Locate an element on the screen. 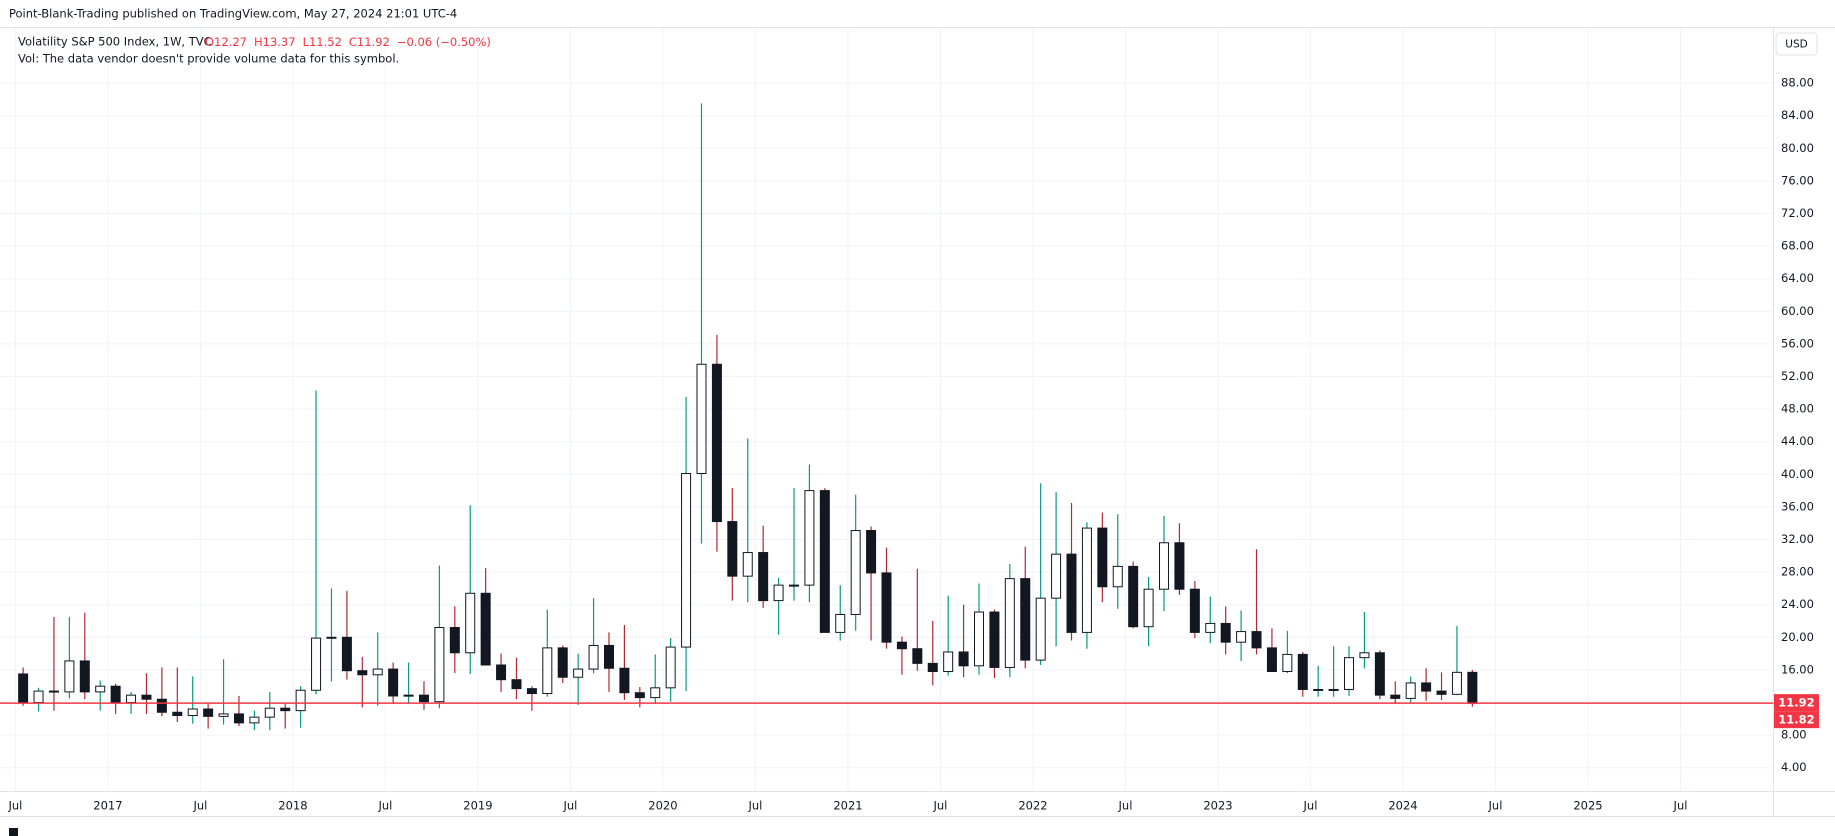  x-tick-label: 2020 is located at coordinates (662, 806).